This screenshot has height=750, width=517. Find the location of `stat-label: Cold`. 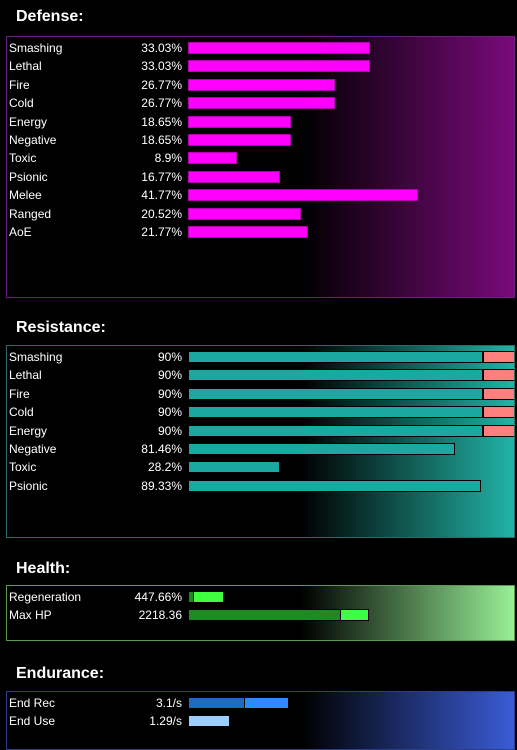

stat-label: Cold is located at coordinates (21, 412).